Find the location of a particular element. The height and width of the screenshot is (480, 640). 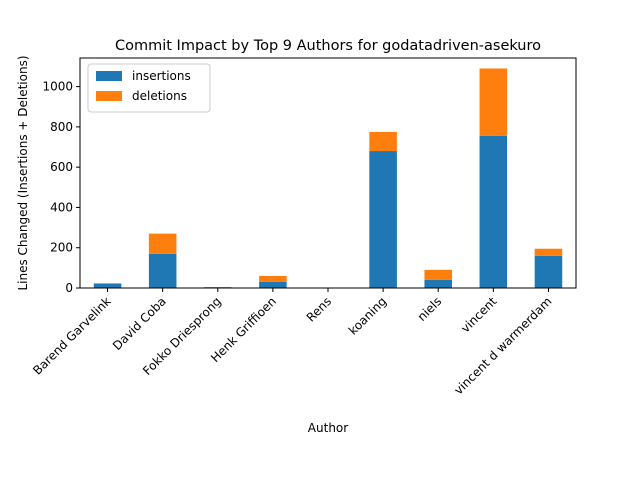

legend-label-deletions: deletions is located at coordinates (159, 96).